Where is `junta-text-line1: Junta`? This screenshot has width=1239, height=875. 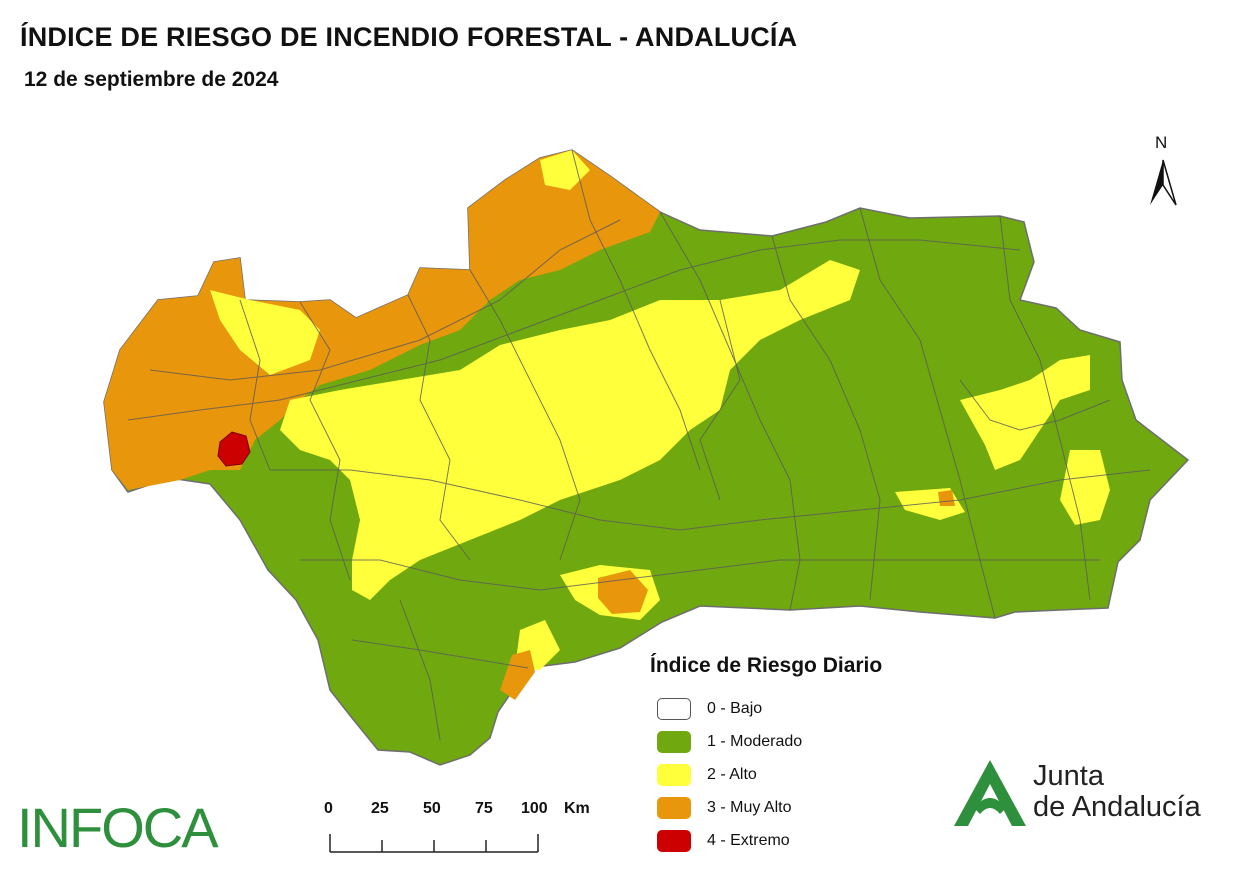
junta-text-line1: Junta is located at coordinates (1068, 776).